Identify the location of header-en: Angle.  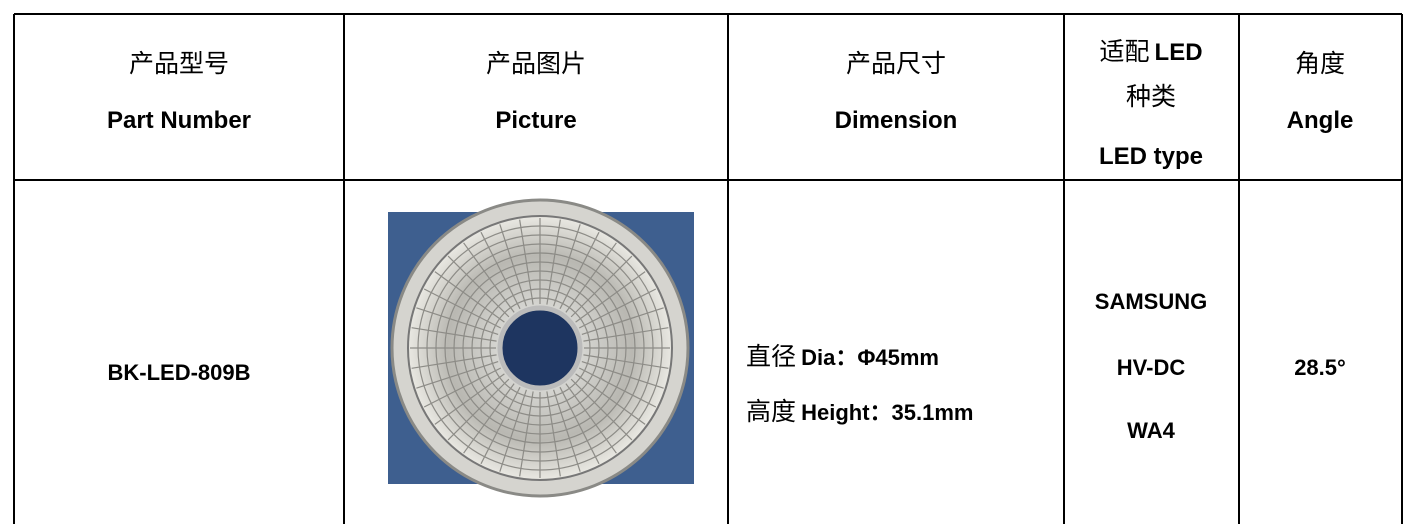
(1320, 120).